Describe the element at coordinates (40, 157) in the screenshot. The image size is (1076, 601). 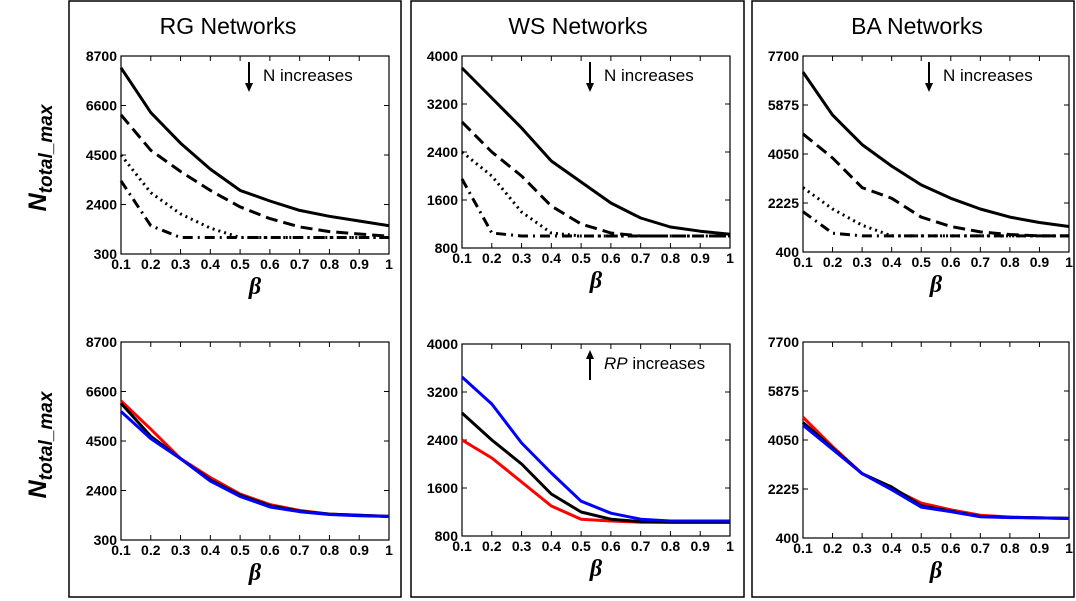
I see `y-axis-label-top: Ntotal_max` at that location.